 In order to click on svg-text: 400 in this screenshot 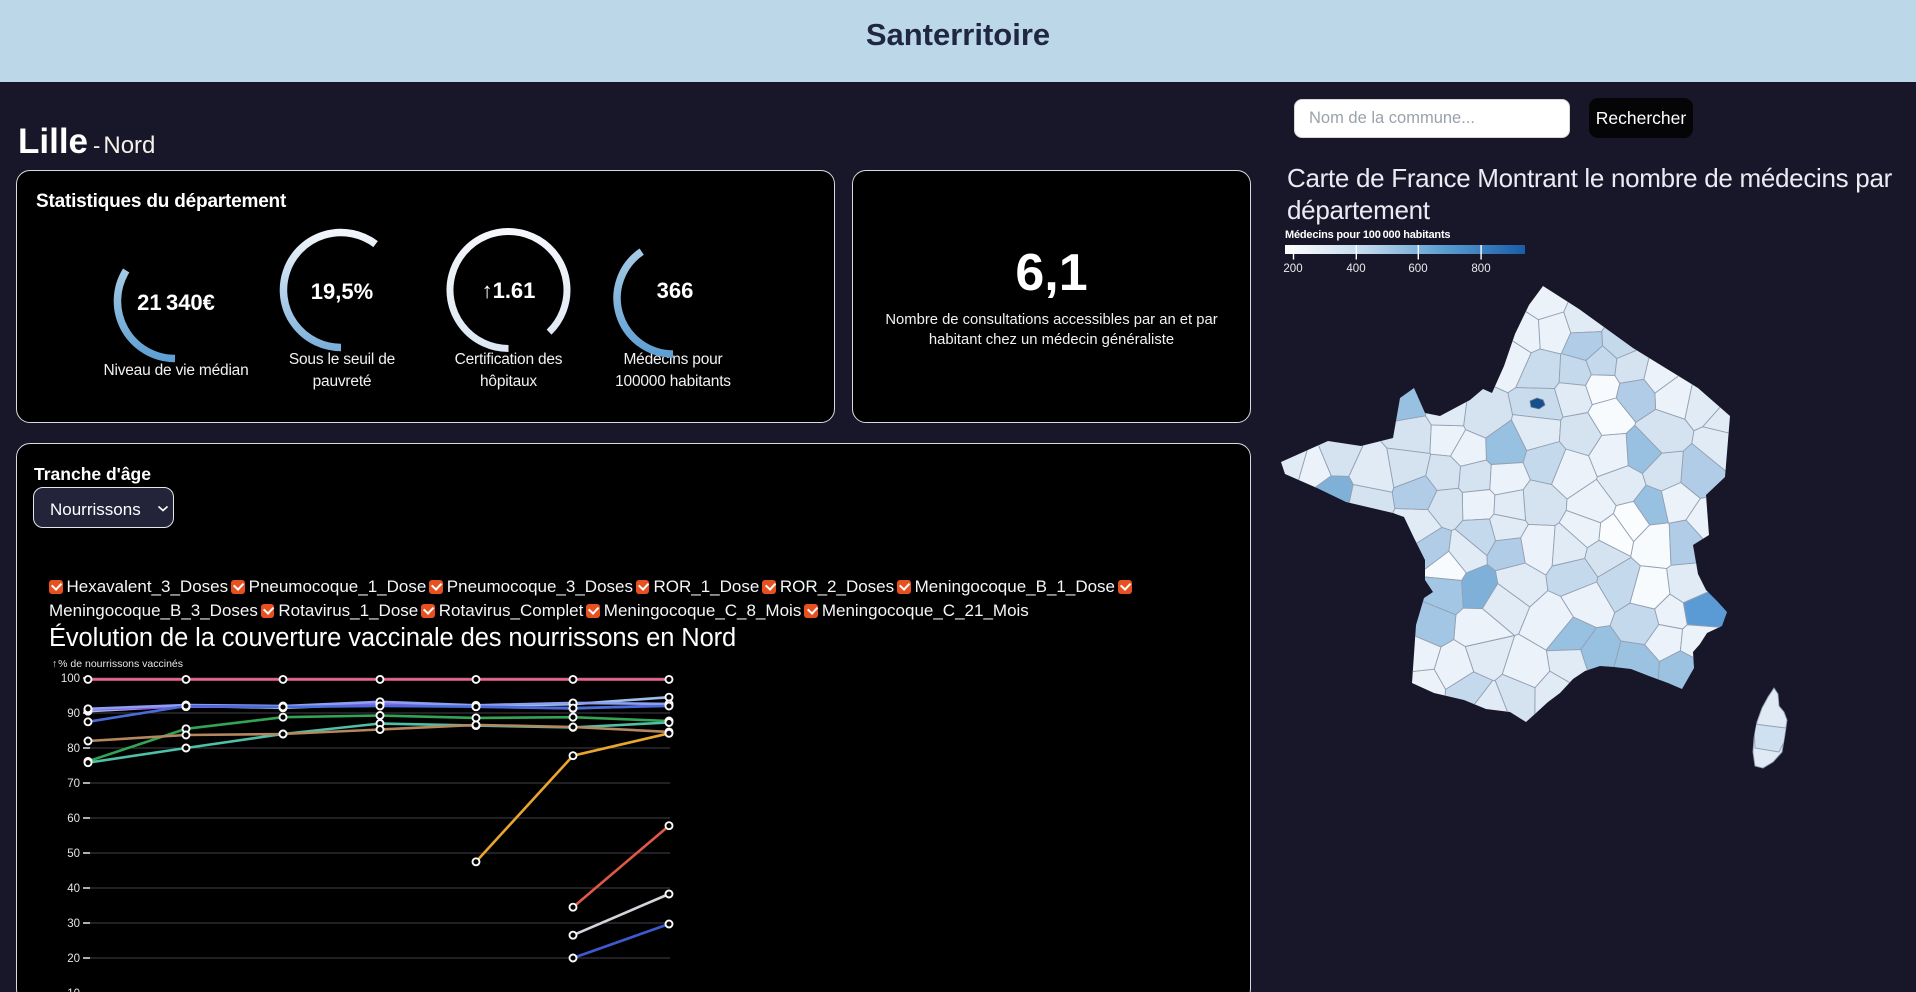, I will do `click(1355, 269)`.